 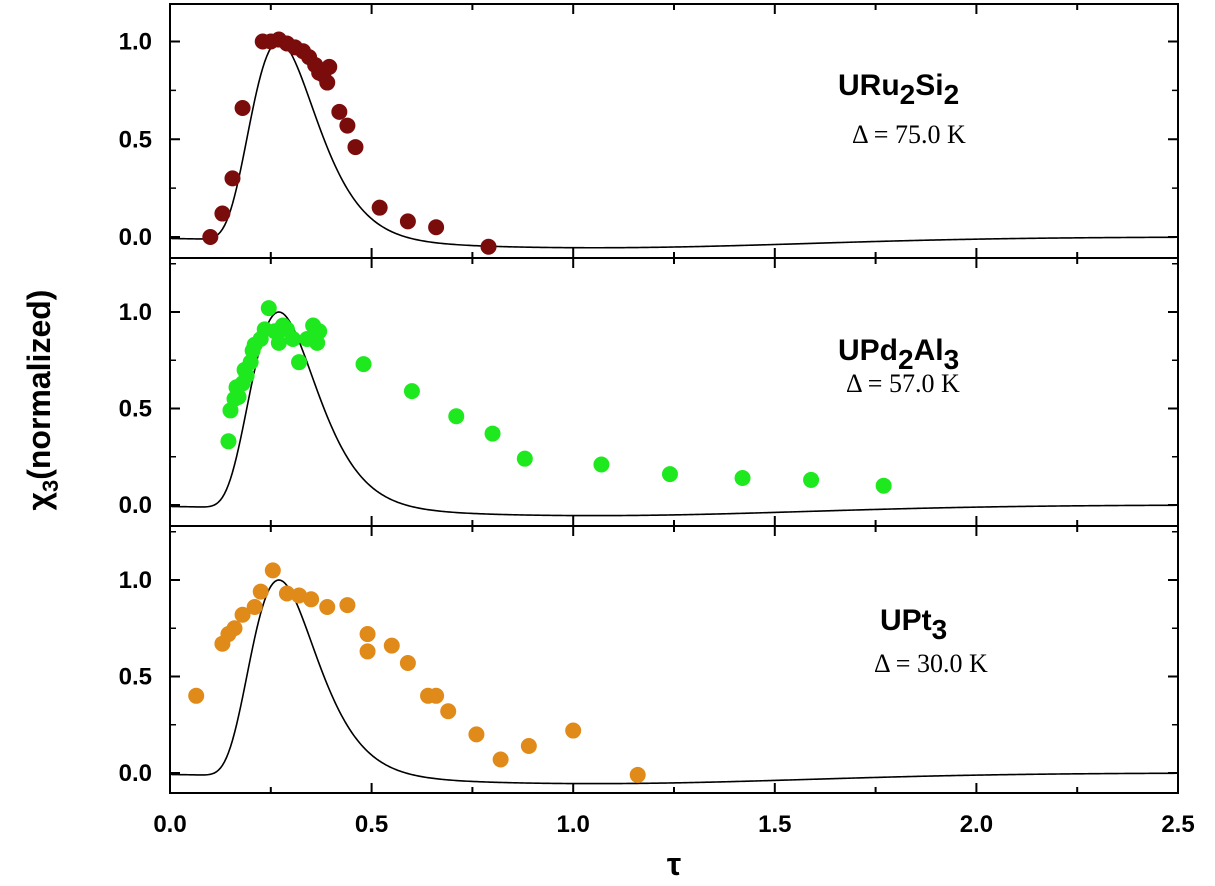 I want to click on compound-label: UPd2Al3, so click(x=898, y=354).